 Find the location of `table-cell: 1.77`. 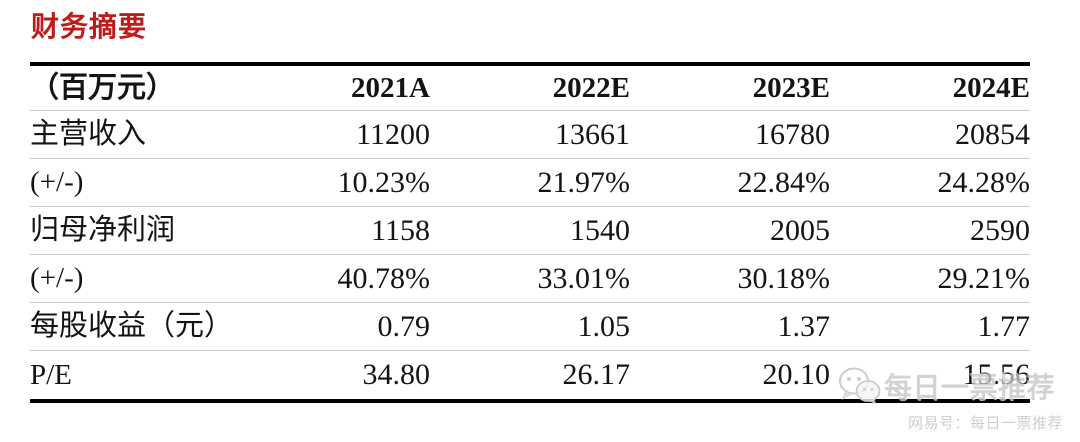

table-cell: 1.77 is located at coordinates (1004, 326).